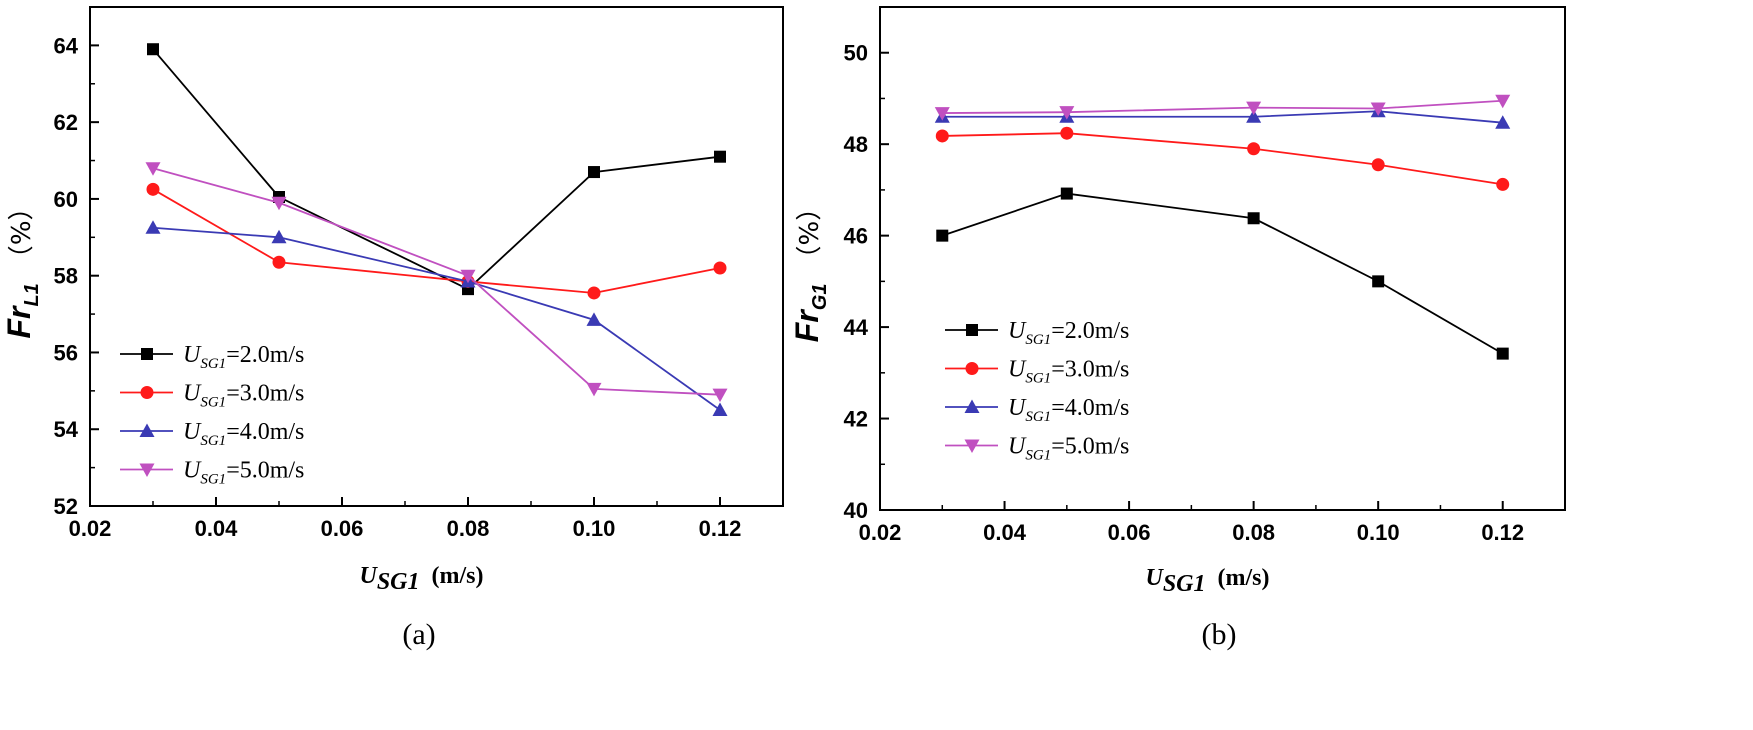 This screenshot has width=1753, height=730. I want to click on x-axis-label-sub: SG1, so click(1184, 584).